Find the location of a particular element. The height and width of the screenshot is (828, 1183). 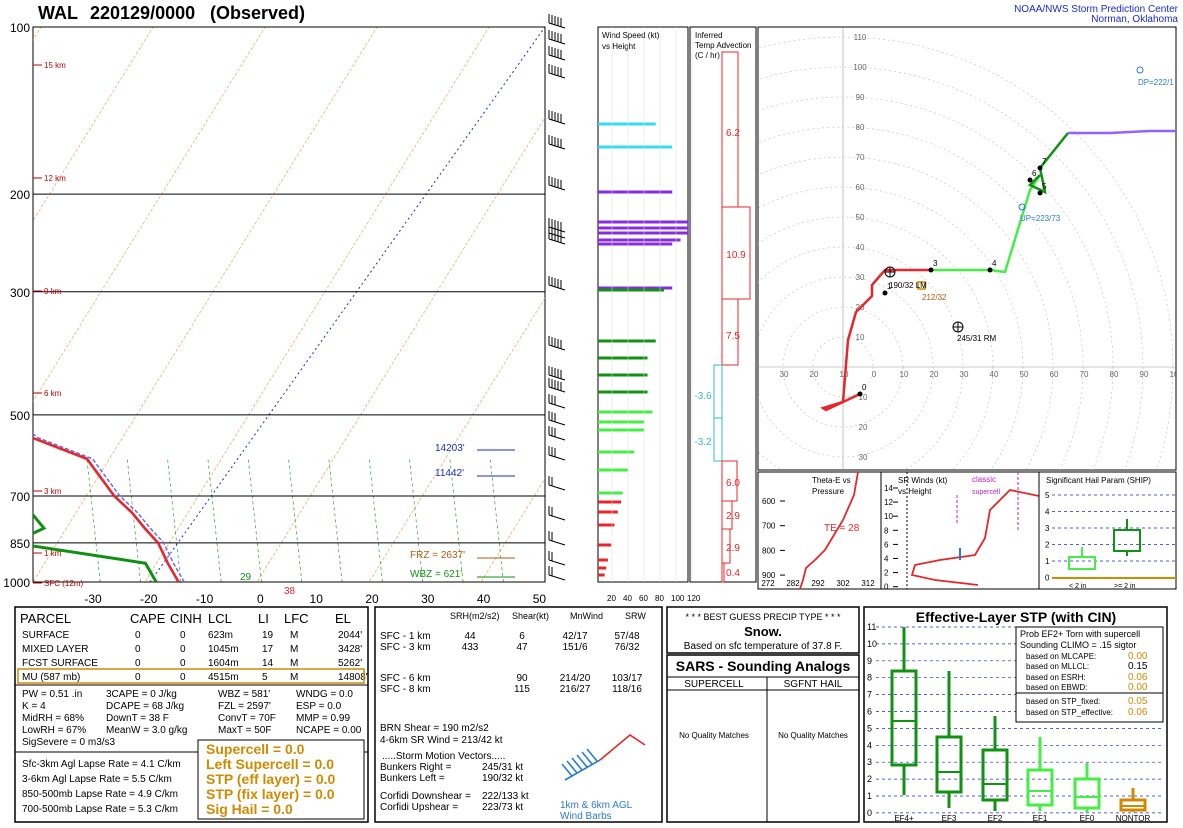

barb-caption-2: Wind Barbs is located at coordinates (586, 816).